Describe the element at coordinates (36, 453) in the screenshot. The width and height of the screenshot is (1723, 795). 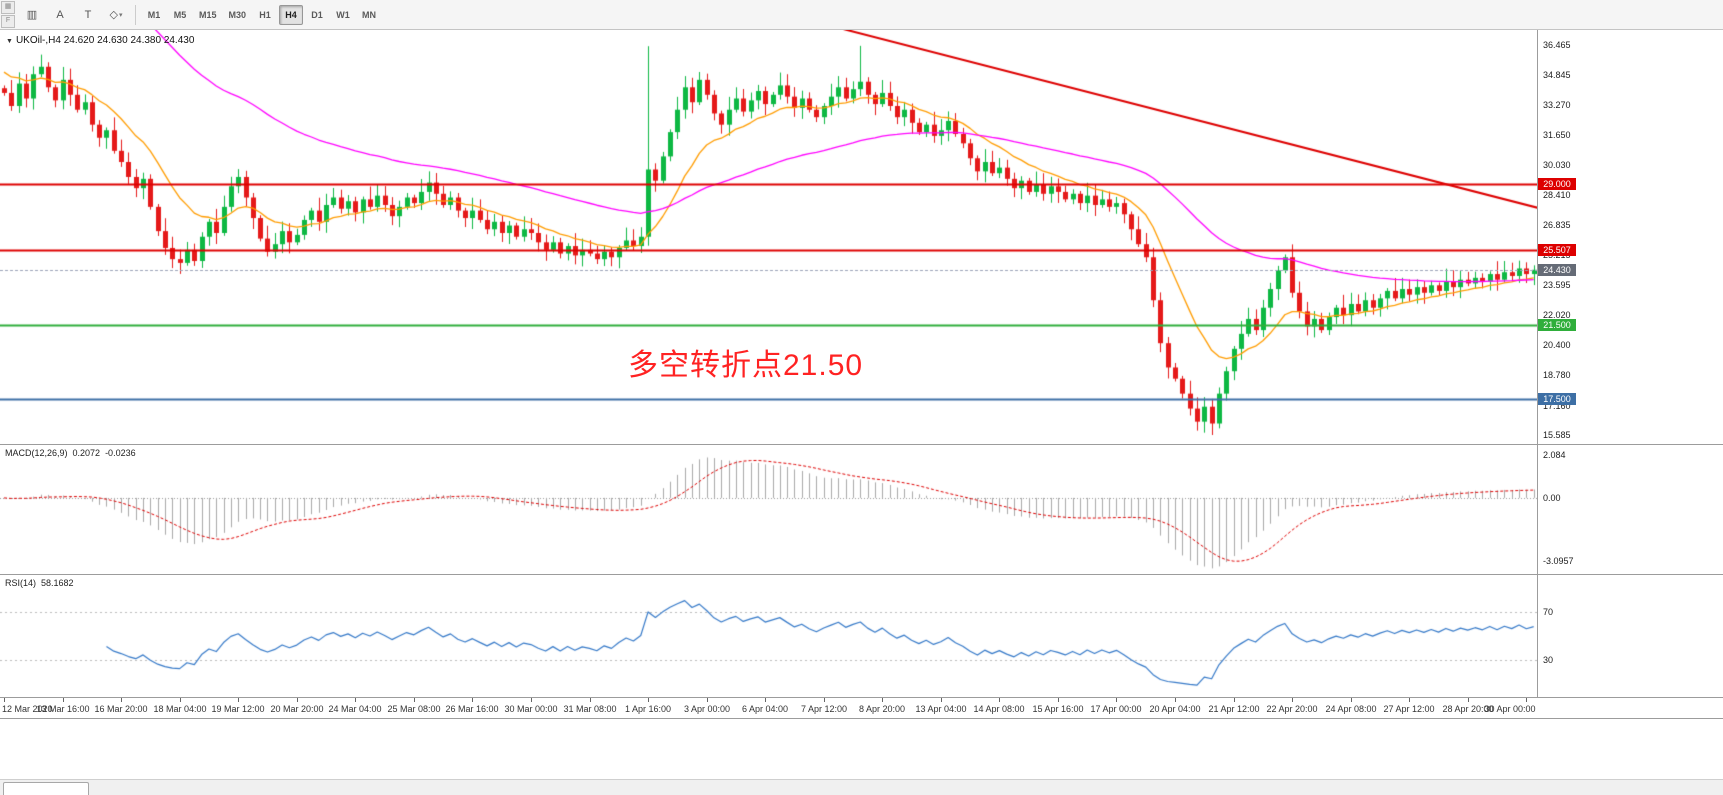
I see `macd-name: MACD(12,26,9)` at that location.